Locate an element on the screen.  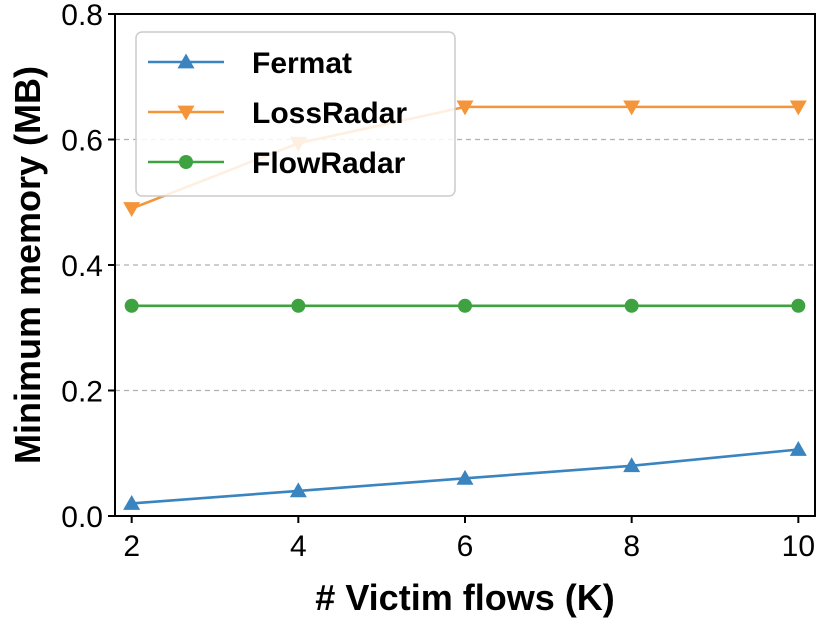
legend-marker-flowradar is located at coordinates (186, 162).